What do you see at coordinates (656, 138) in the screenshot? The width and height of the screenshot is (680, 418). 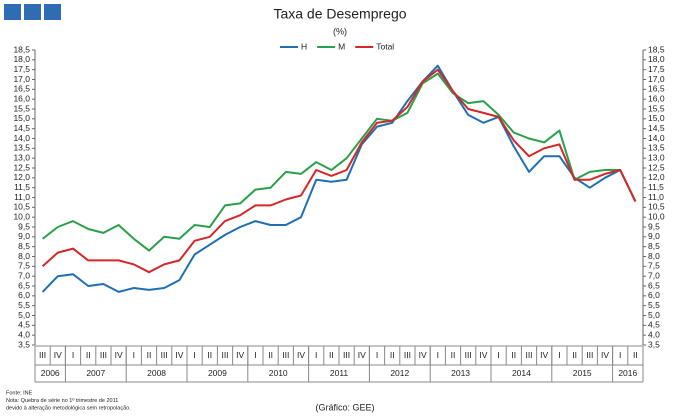 I see `y2-tick-label: 14,0` at bounding box center [656, 138].